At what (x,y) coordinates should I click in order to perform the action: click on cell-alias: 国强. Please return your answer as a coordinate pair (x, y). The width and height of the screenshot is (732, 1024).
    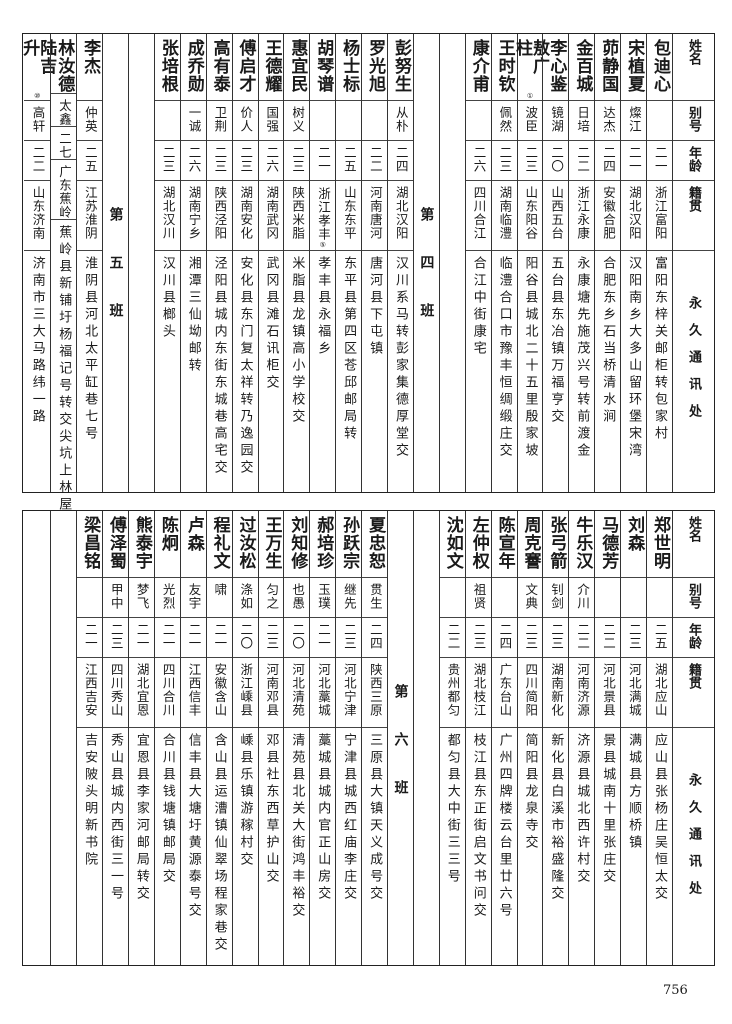
    Looking at the image, I should click on (271, 121).